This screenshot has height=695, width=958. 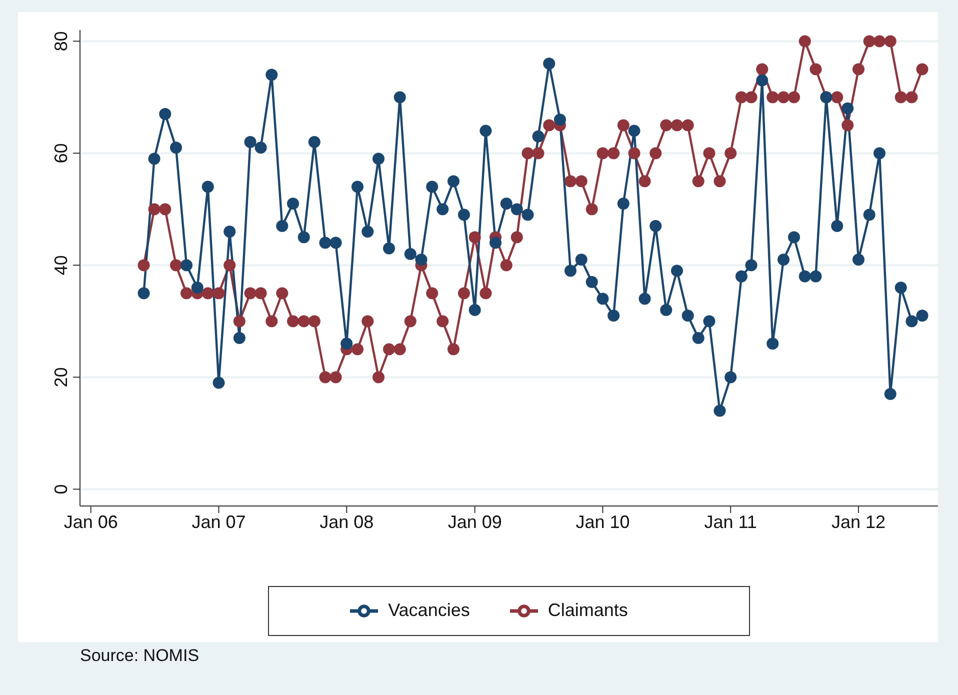 I want to click on y-tick-label: 20, so click(x=61, y=377).